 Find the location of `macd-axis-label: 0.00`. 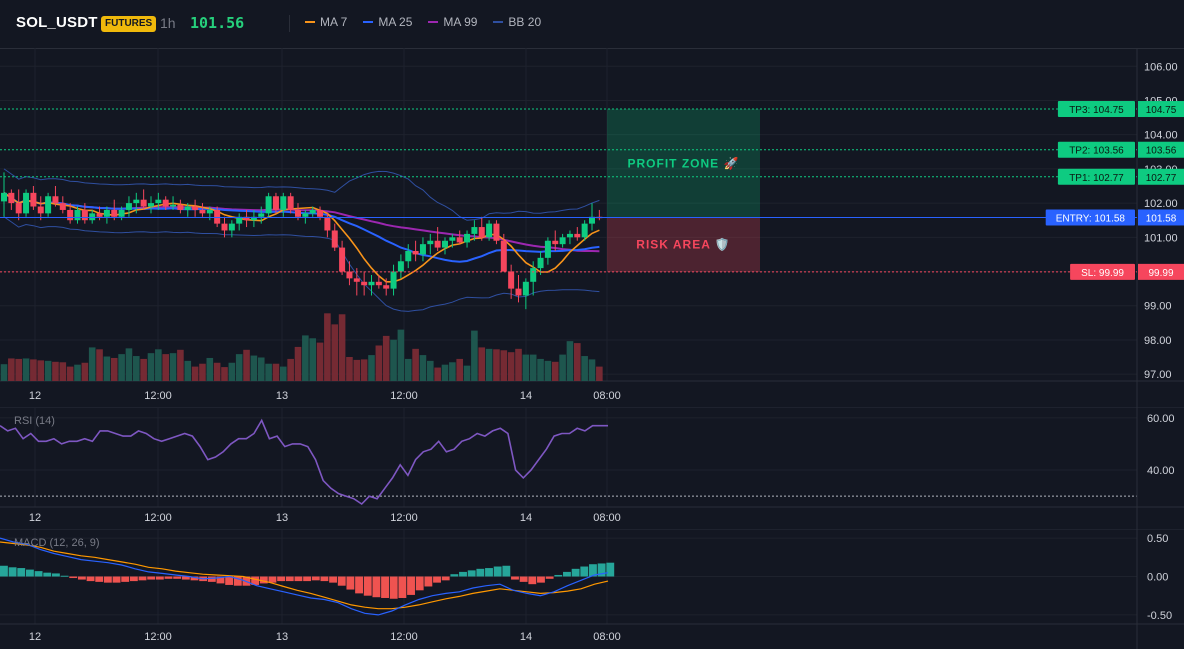

macd-axis-label: 0.00 is located at coordinates (1157, 578).